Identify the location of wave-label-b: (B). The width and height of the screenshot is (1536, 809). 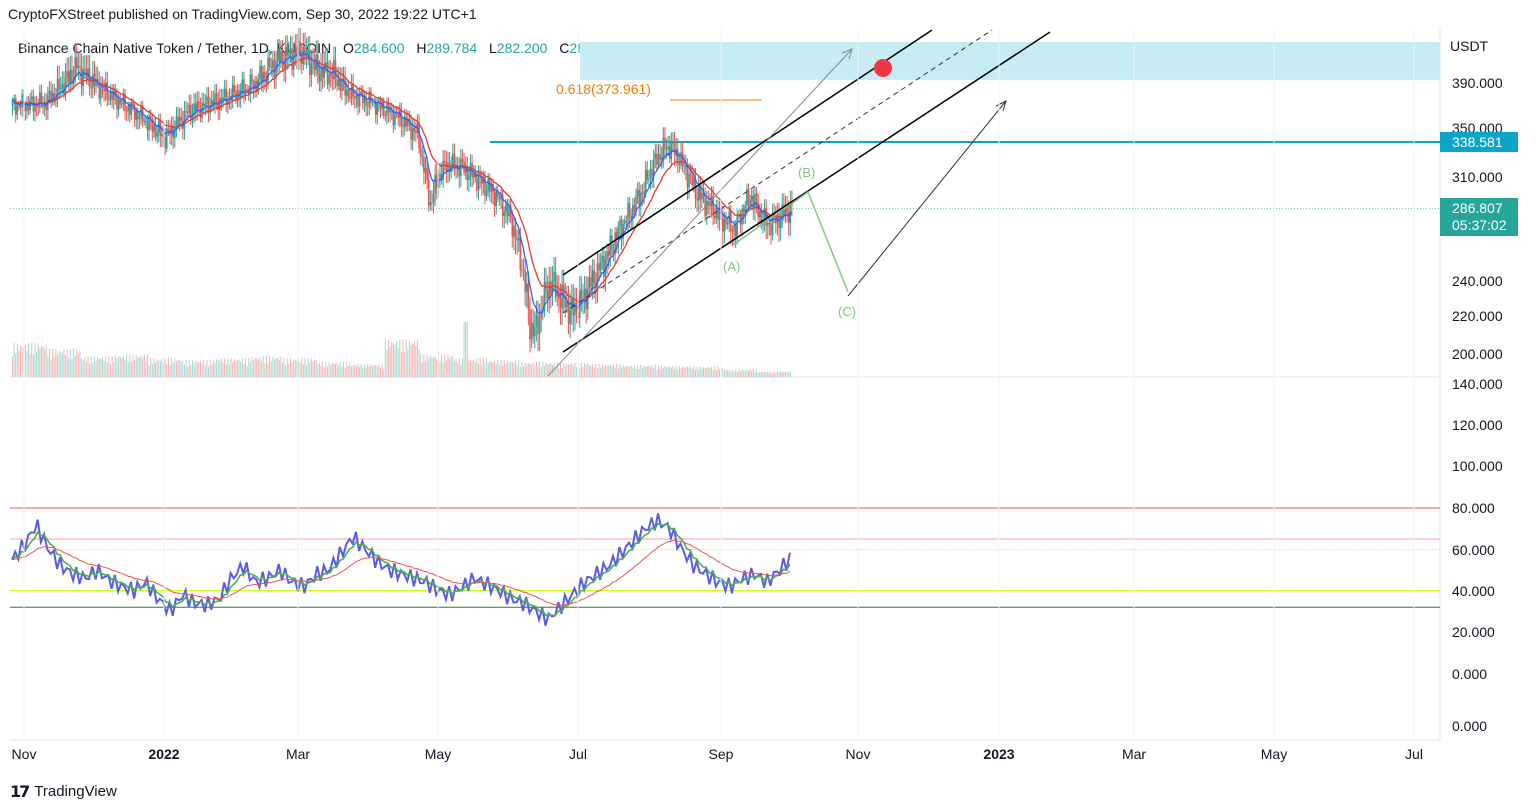
(806, 172).